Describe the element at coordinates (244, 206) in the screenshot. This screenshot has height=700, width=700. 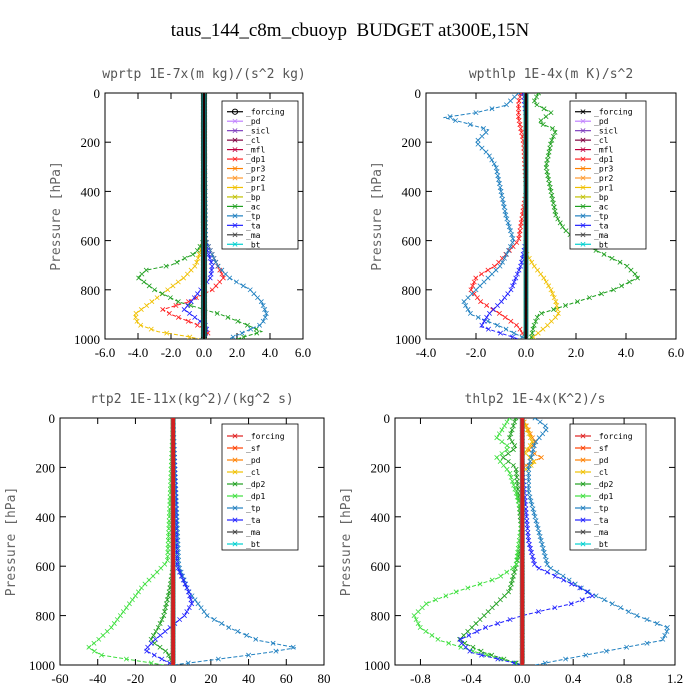
I see `legend-item: _ac` at that location.